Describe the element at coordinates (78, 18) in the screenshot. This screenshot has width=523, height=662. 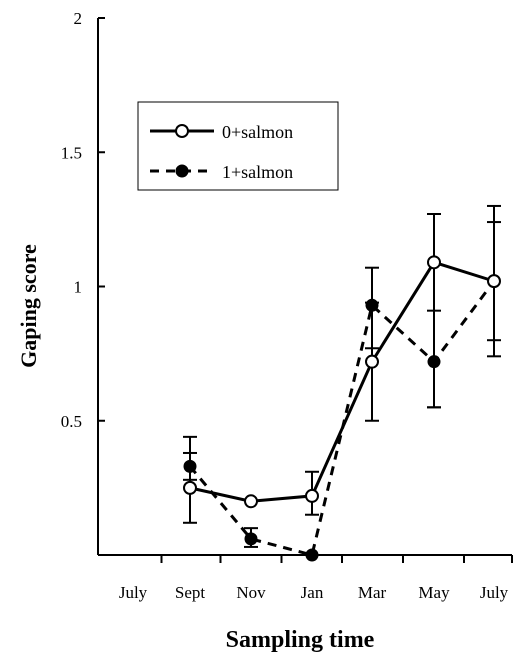
I see `y-tick-label: 2` at that location.